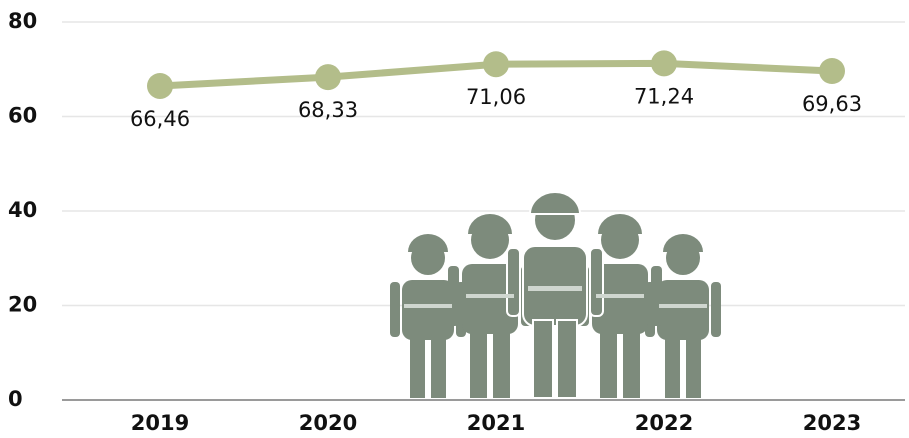  Describe the element at coordinates (496, 423) in the screenshot. I see `x-tick-label: 2021` at that location.